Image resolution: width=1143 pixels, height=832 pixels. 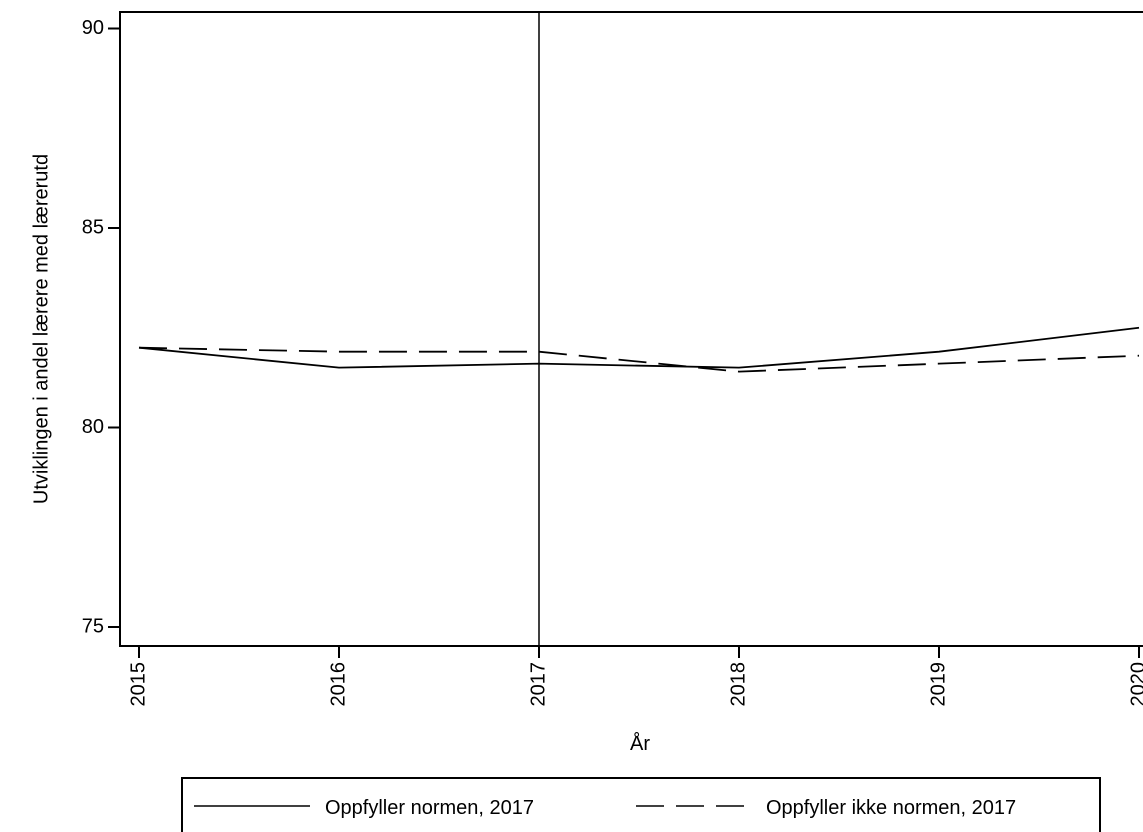 What do you see at coordinates (41, 329) in the screenshot?
I see `y-axis-title: Utviklingen i andel lærere med lærerutd` at bounding box center [41, 329].